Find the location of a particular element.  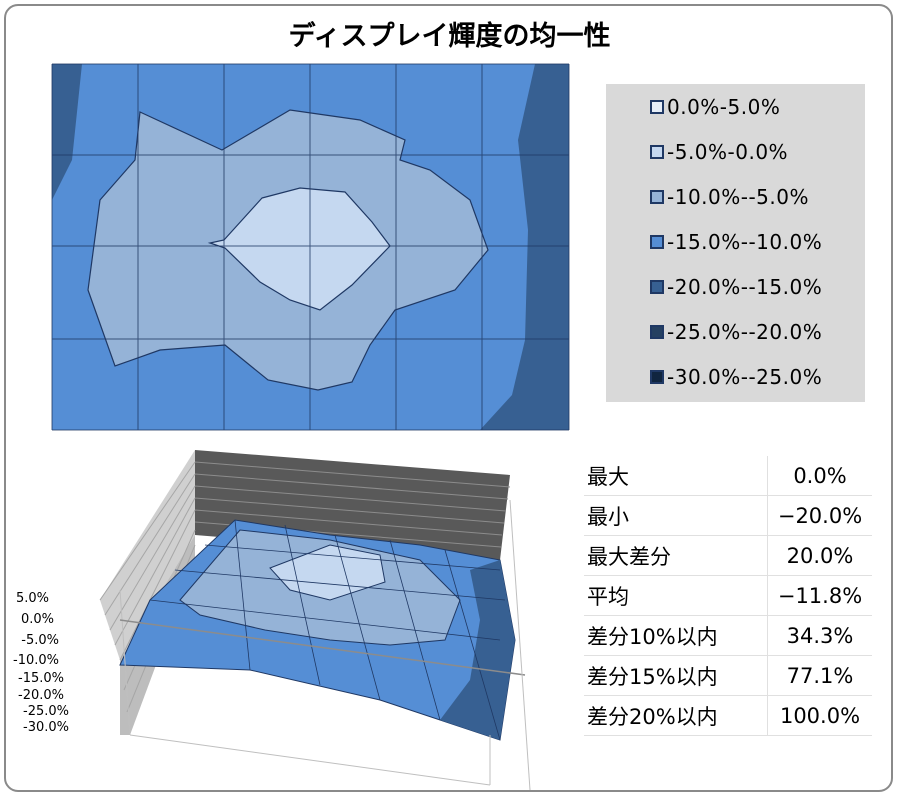

chart-title: ディスプレイ輝度の均一性 is located at coordinates (449, 36).